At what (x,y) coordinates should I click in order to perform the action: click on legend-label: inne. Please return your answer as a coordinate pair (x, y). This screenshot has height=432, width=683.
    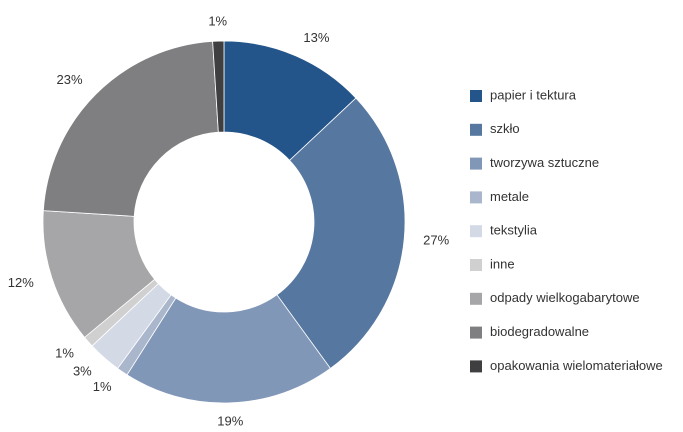
    Looking at the image, I should click on (502, 263).